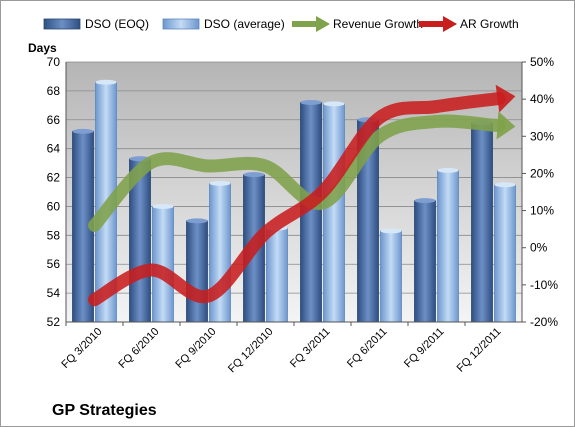 The image size is (575, 427). Describe the element at coordinates (104, 410) in the screenshot. I see `chart-title: GP Strategies` at that location.